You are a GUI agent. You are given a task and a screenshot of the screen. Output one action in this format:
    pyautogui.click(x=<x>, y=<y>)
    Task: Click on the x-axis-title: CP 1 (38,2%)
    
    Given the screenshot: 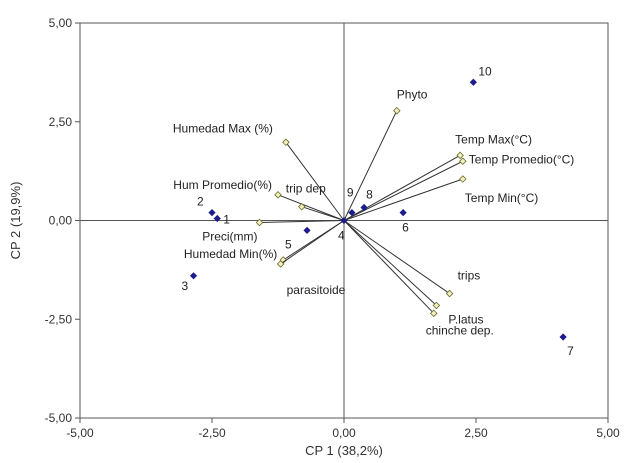 What is the action you would take?
    pyautogui.click(x=344, y=450)
    